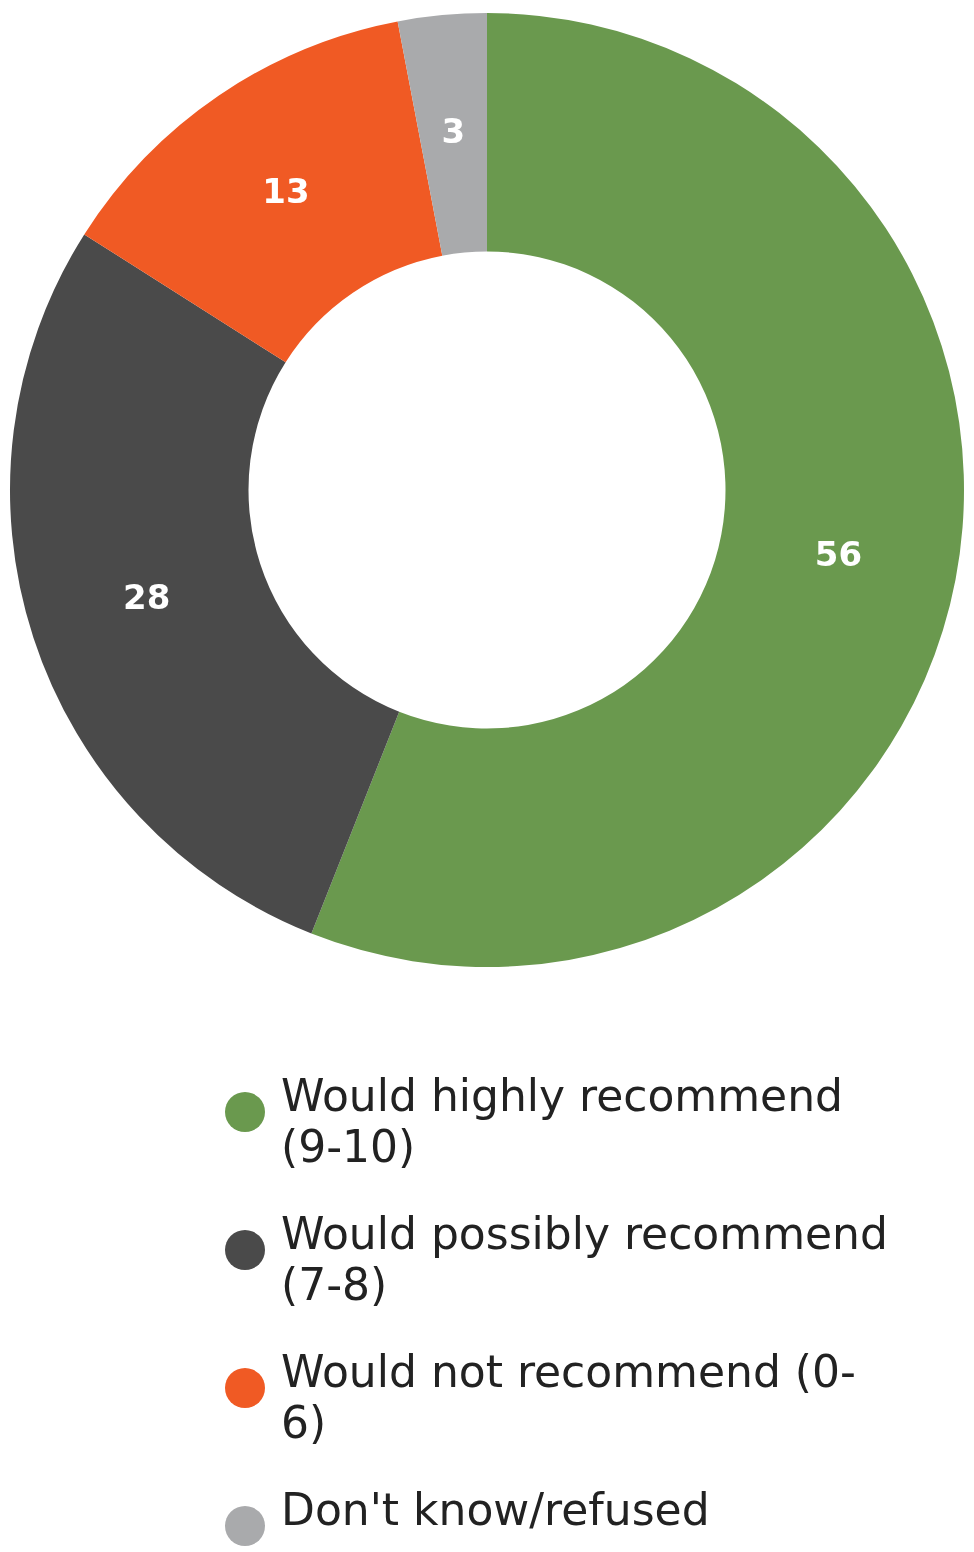 The height and width of the screenshot is (1552, 974). I want to click on data-label: 56, so click(838, 553).